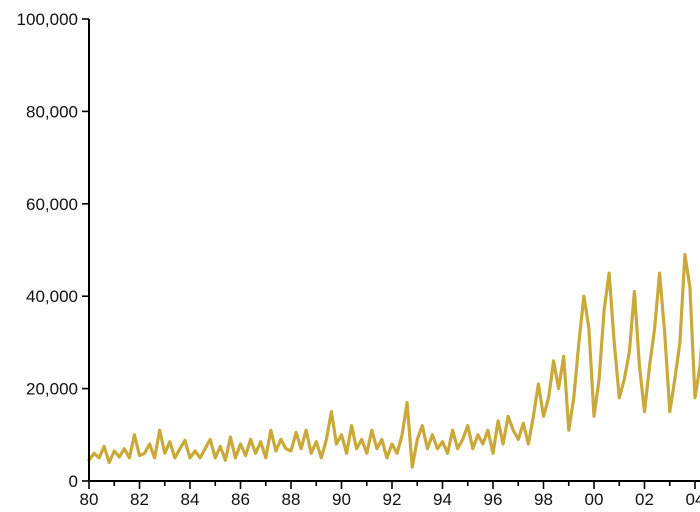 The image size is (700, 512). What do you see at coordinates (139, 499) in the screenshot?
I see `x-tick-label: 82` at bounding box center [139, 499].